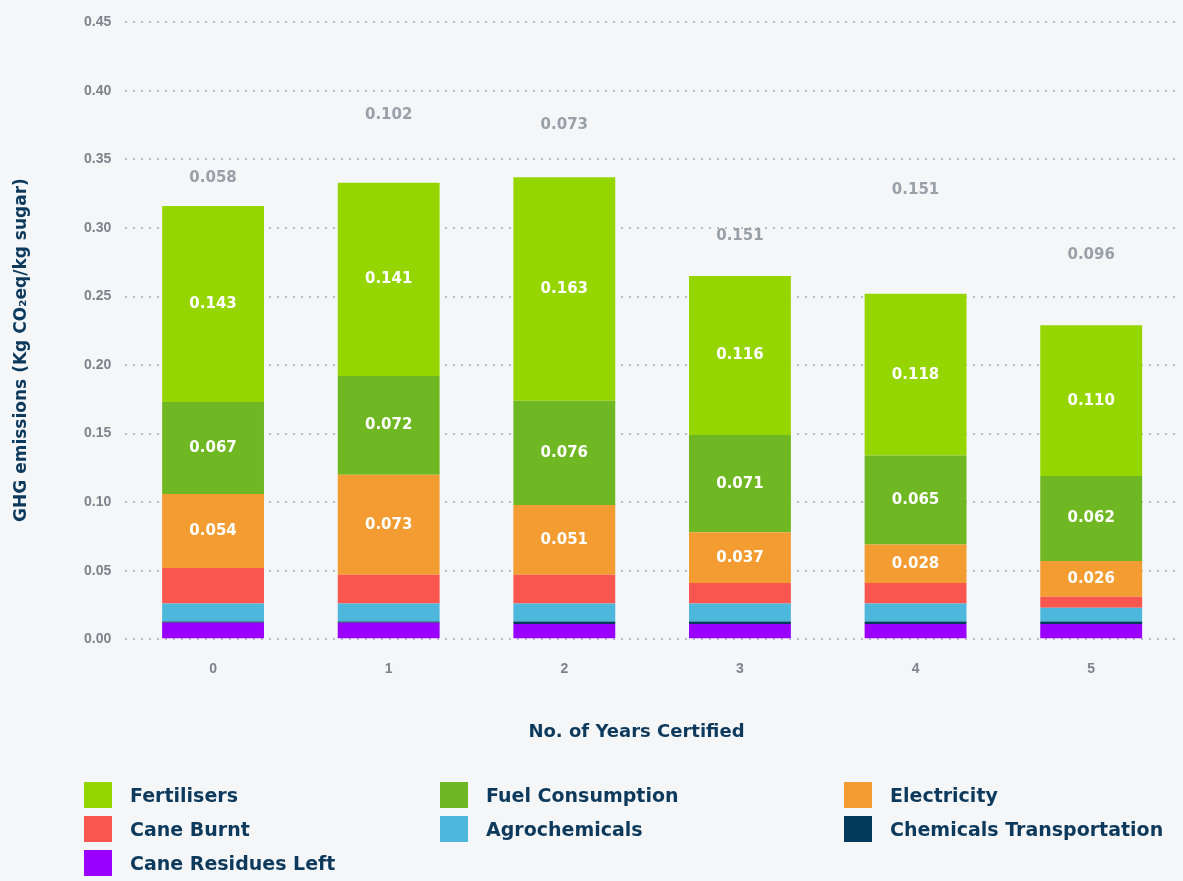  I want to click on y-tick-label: 0.15, so click(98, 432).